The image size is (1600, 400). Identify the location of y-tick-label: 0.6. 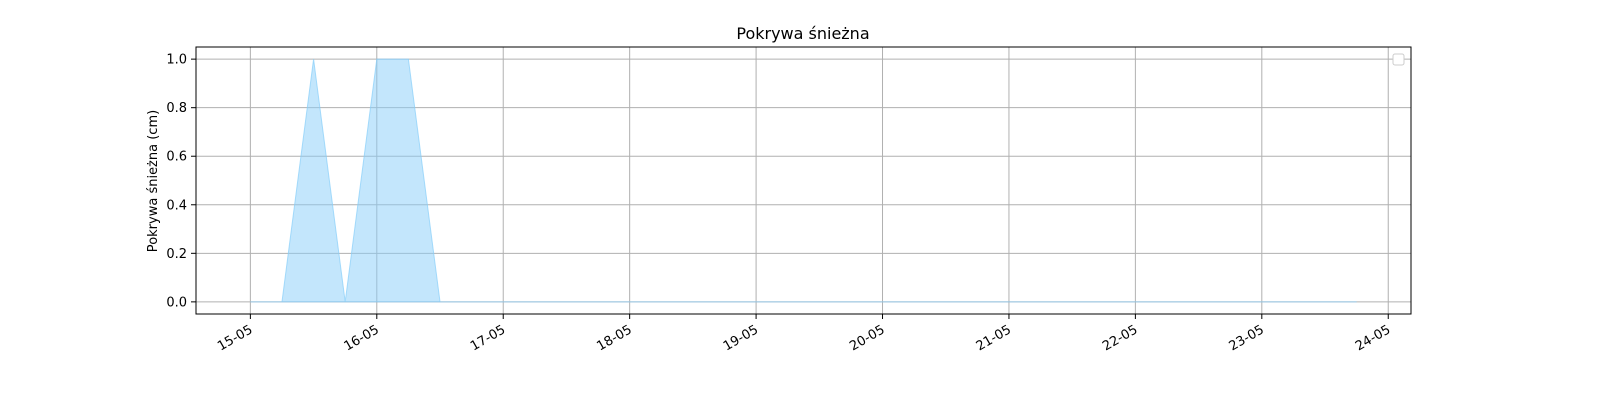
(176, 157).